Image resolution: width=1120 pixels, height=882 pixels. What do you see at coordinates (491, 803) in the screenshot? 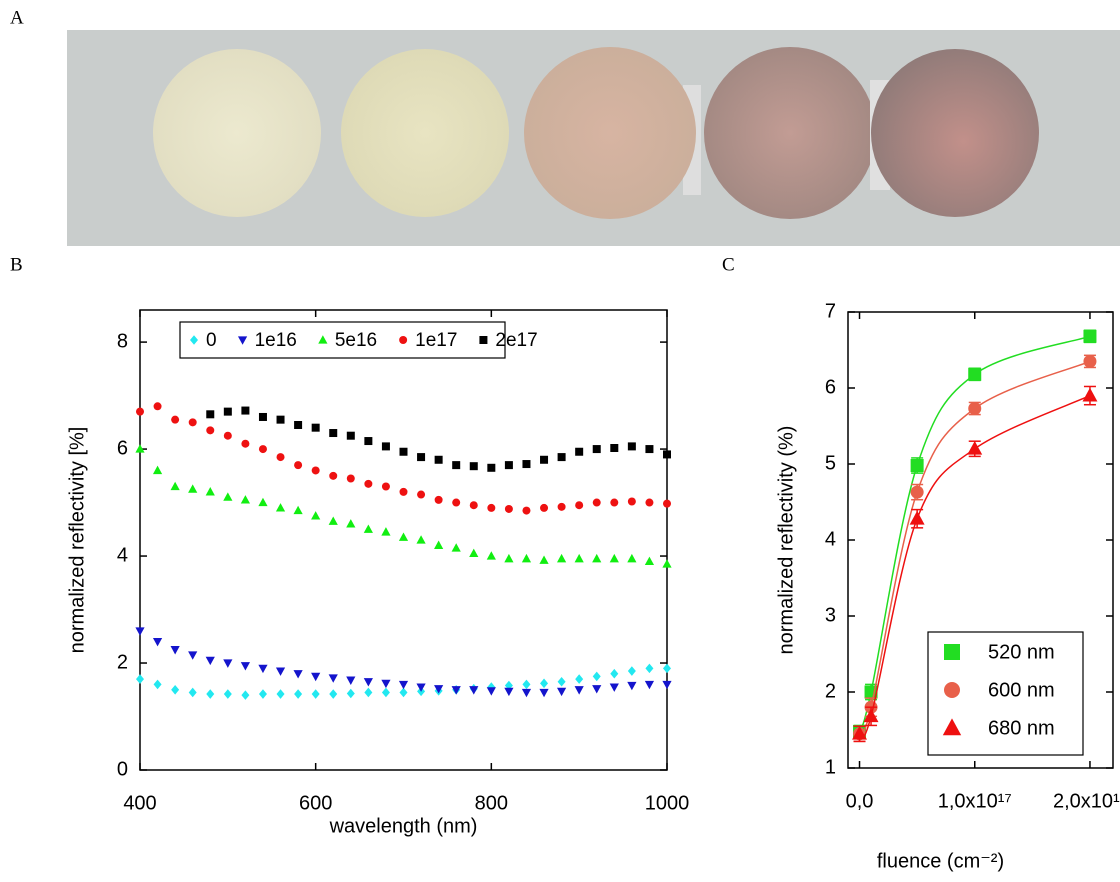
I see `x-tick-label: 800` at bounding box center [491, 803].